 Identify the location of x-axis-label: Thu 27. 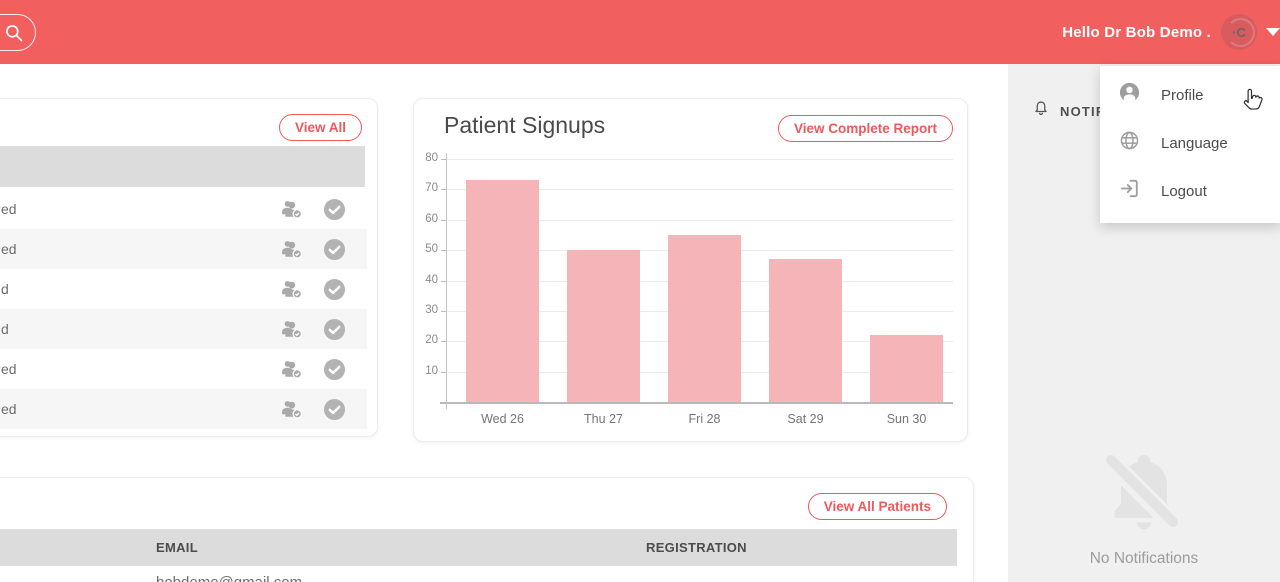
(603, 419).